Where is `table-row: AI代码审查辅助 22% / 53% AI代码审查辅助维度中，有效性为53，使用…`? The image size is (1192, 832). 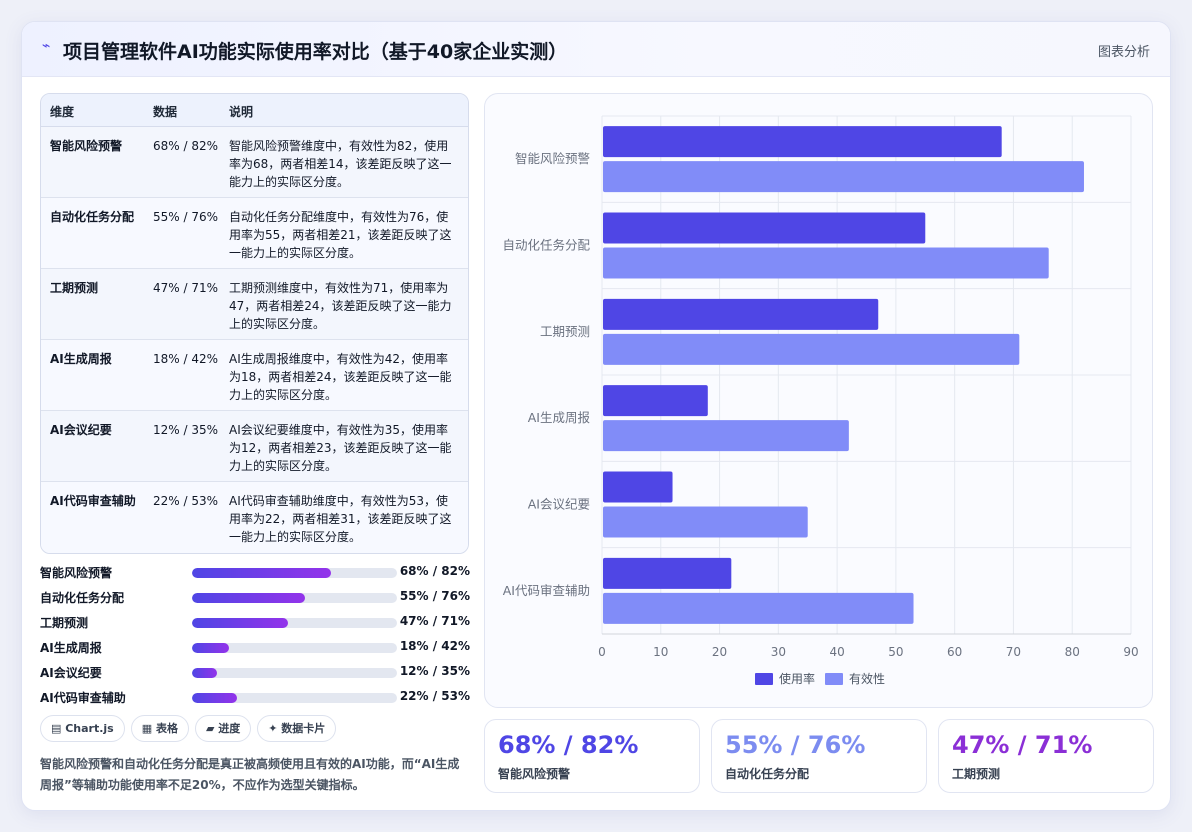
table-row: AI代码审查辅助 22% / 53% AI代码审查辅助维度中，有效性为53，使用… is located at coordinates (254, 517).